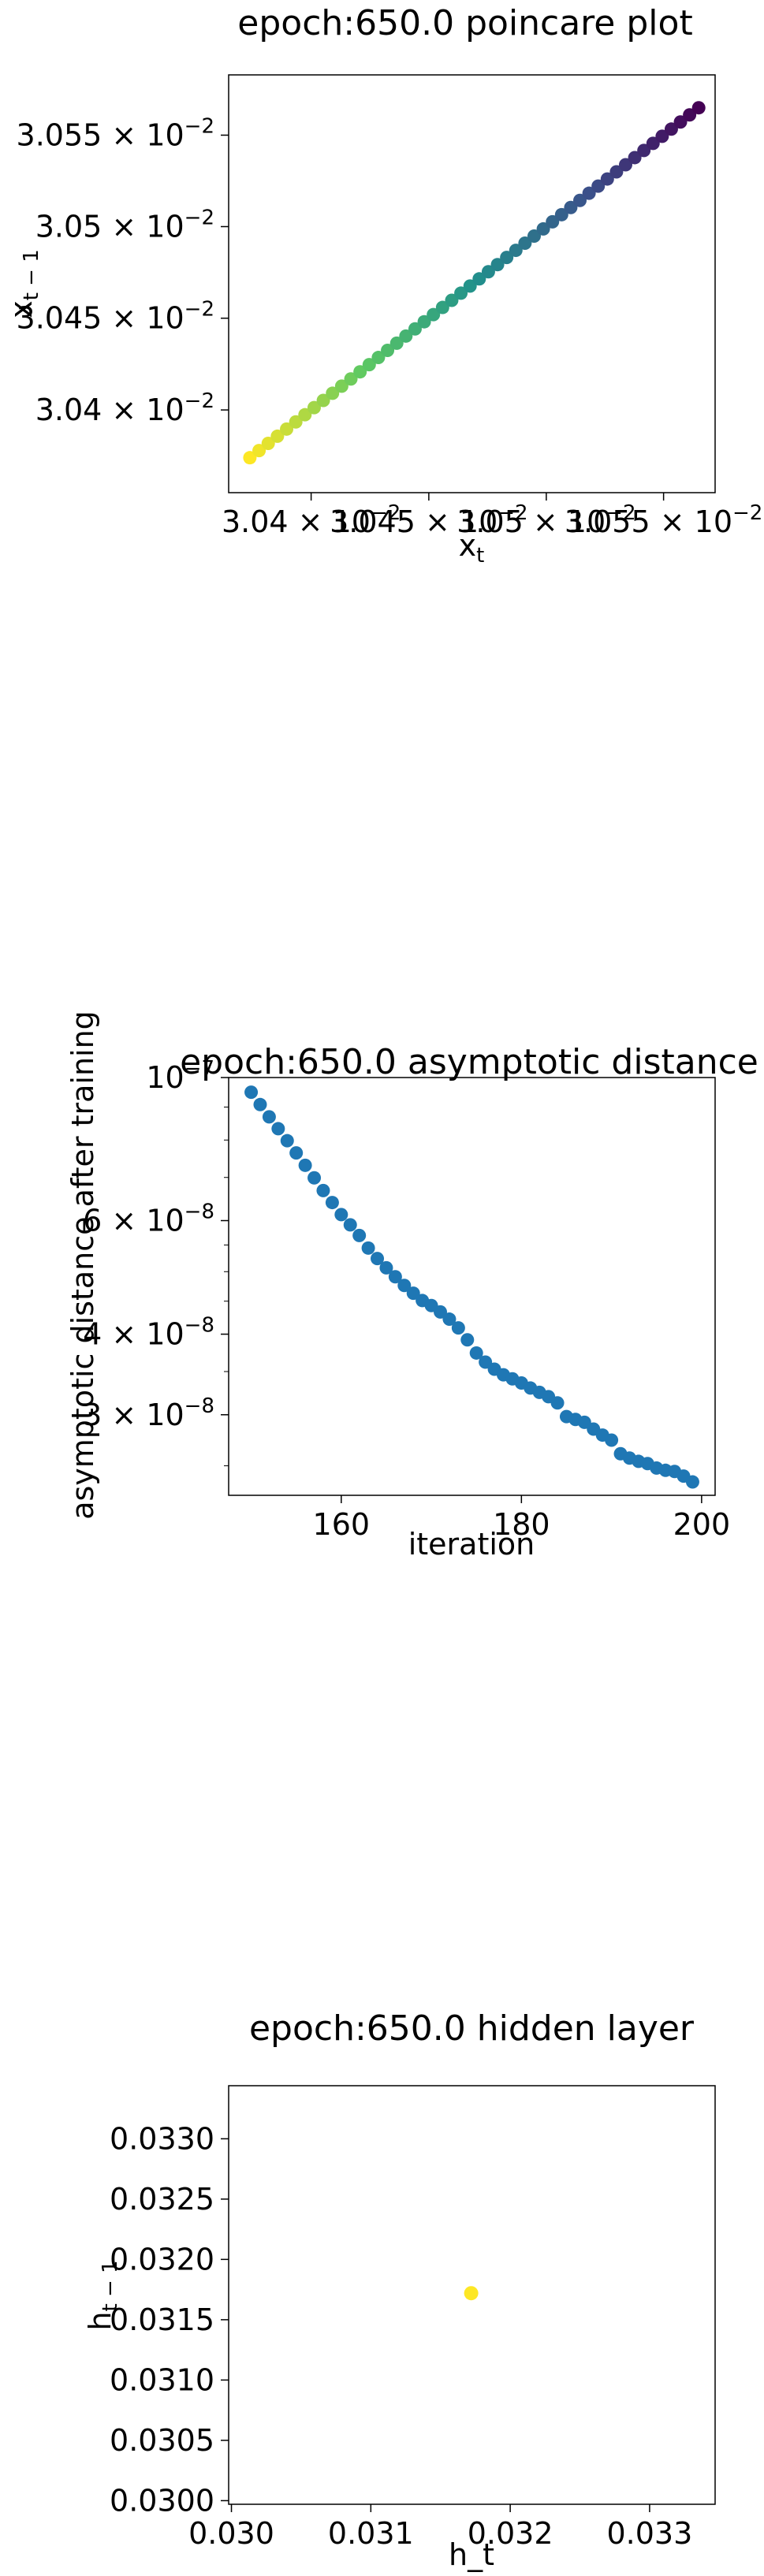  Describe the element at coordinates (31, 274) in the screenshot. I see `poincare-y-label-sub: t − 1` at that location.